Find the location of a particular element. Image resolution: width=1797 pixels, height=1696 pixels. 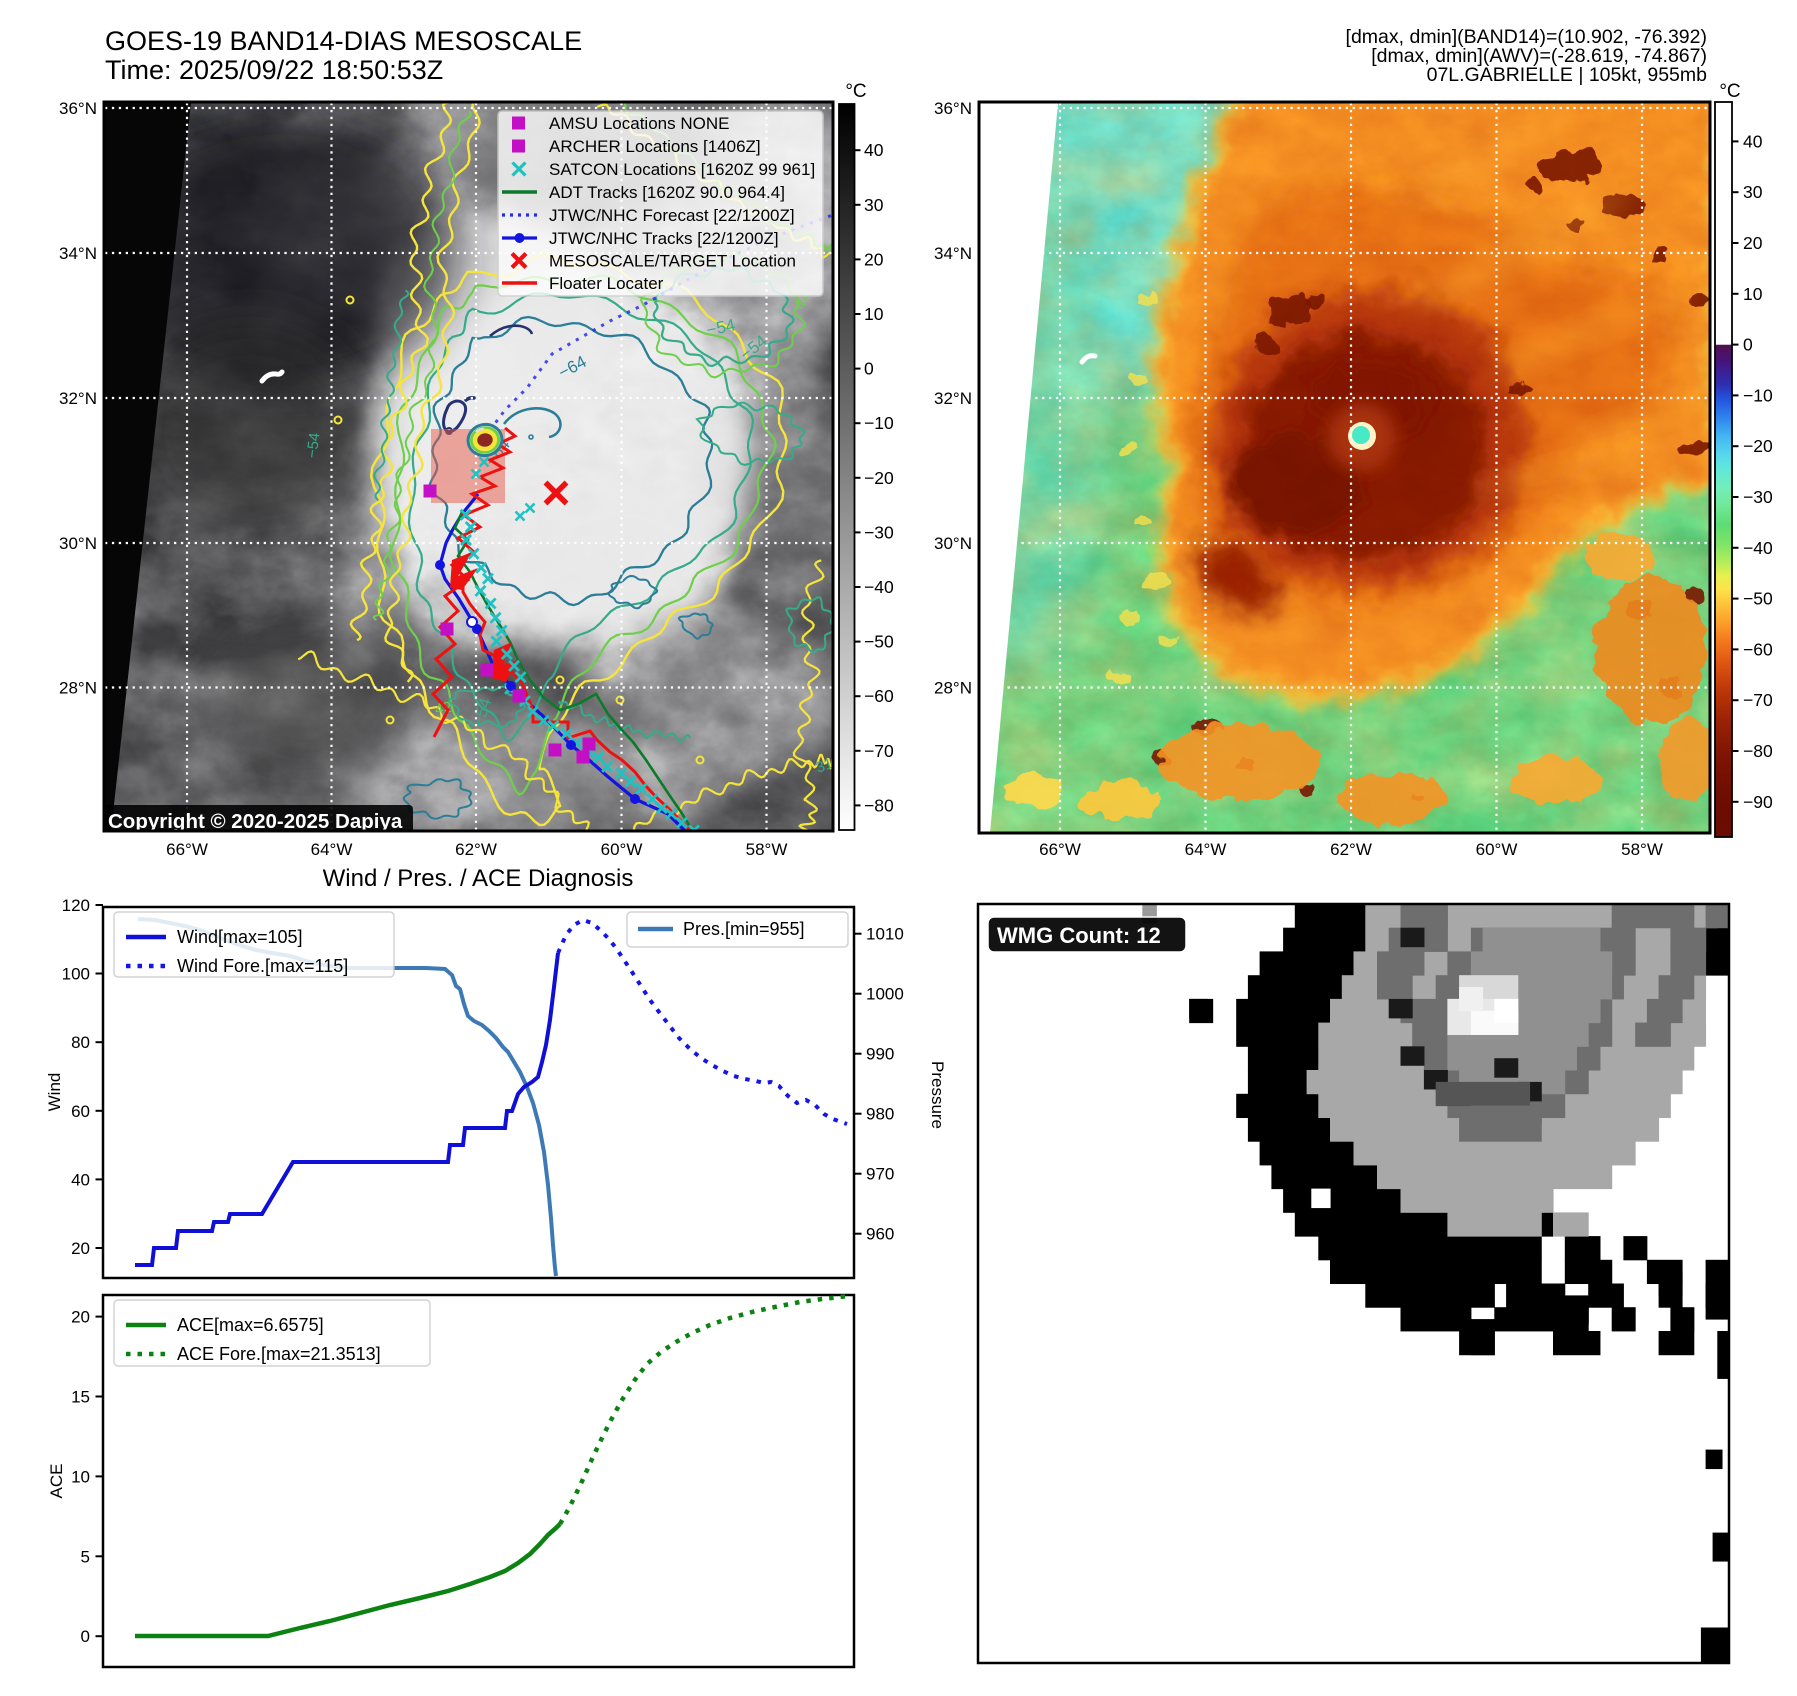

svg-text: ADT Tracks [1620Z 90.0 964.4] is located at coordinates (667, 192).